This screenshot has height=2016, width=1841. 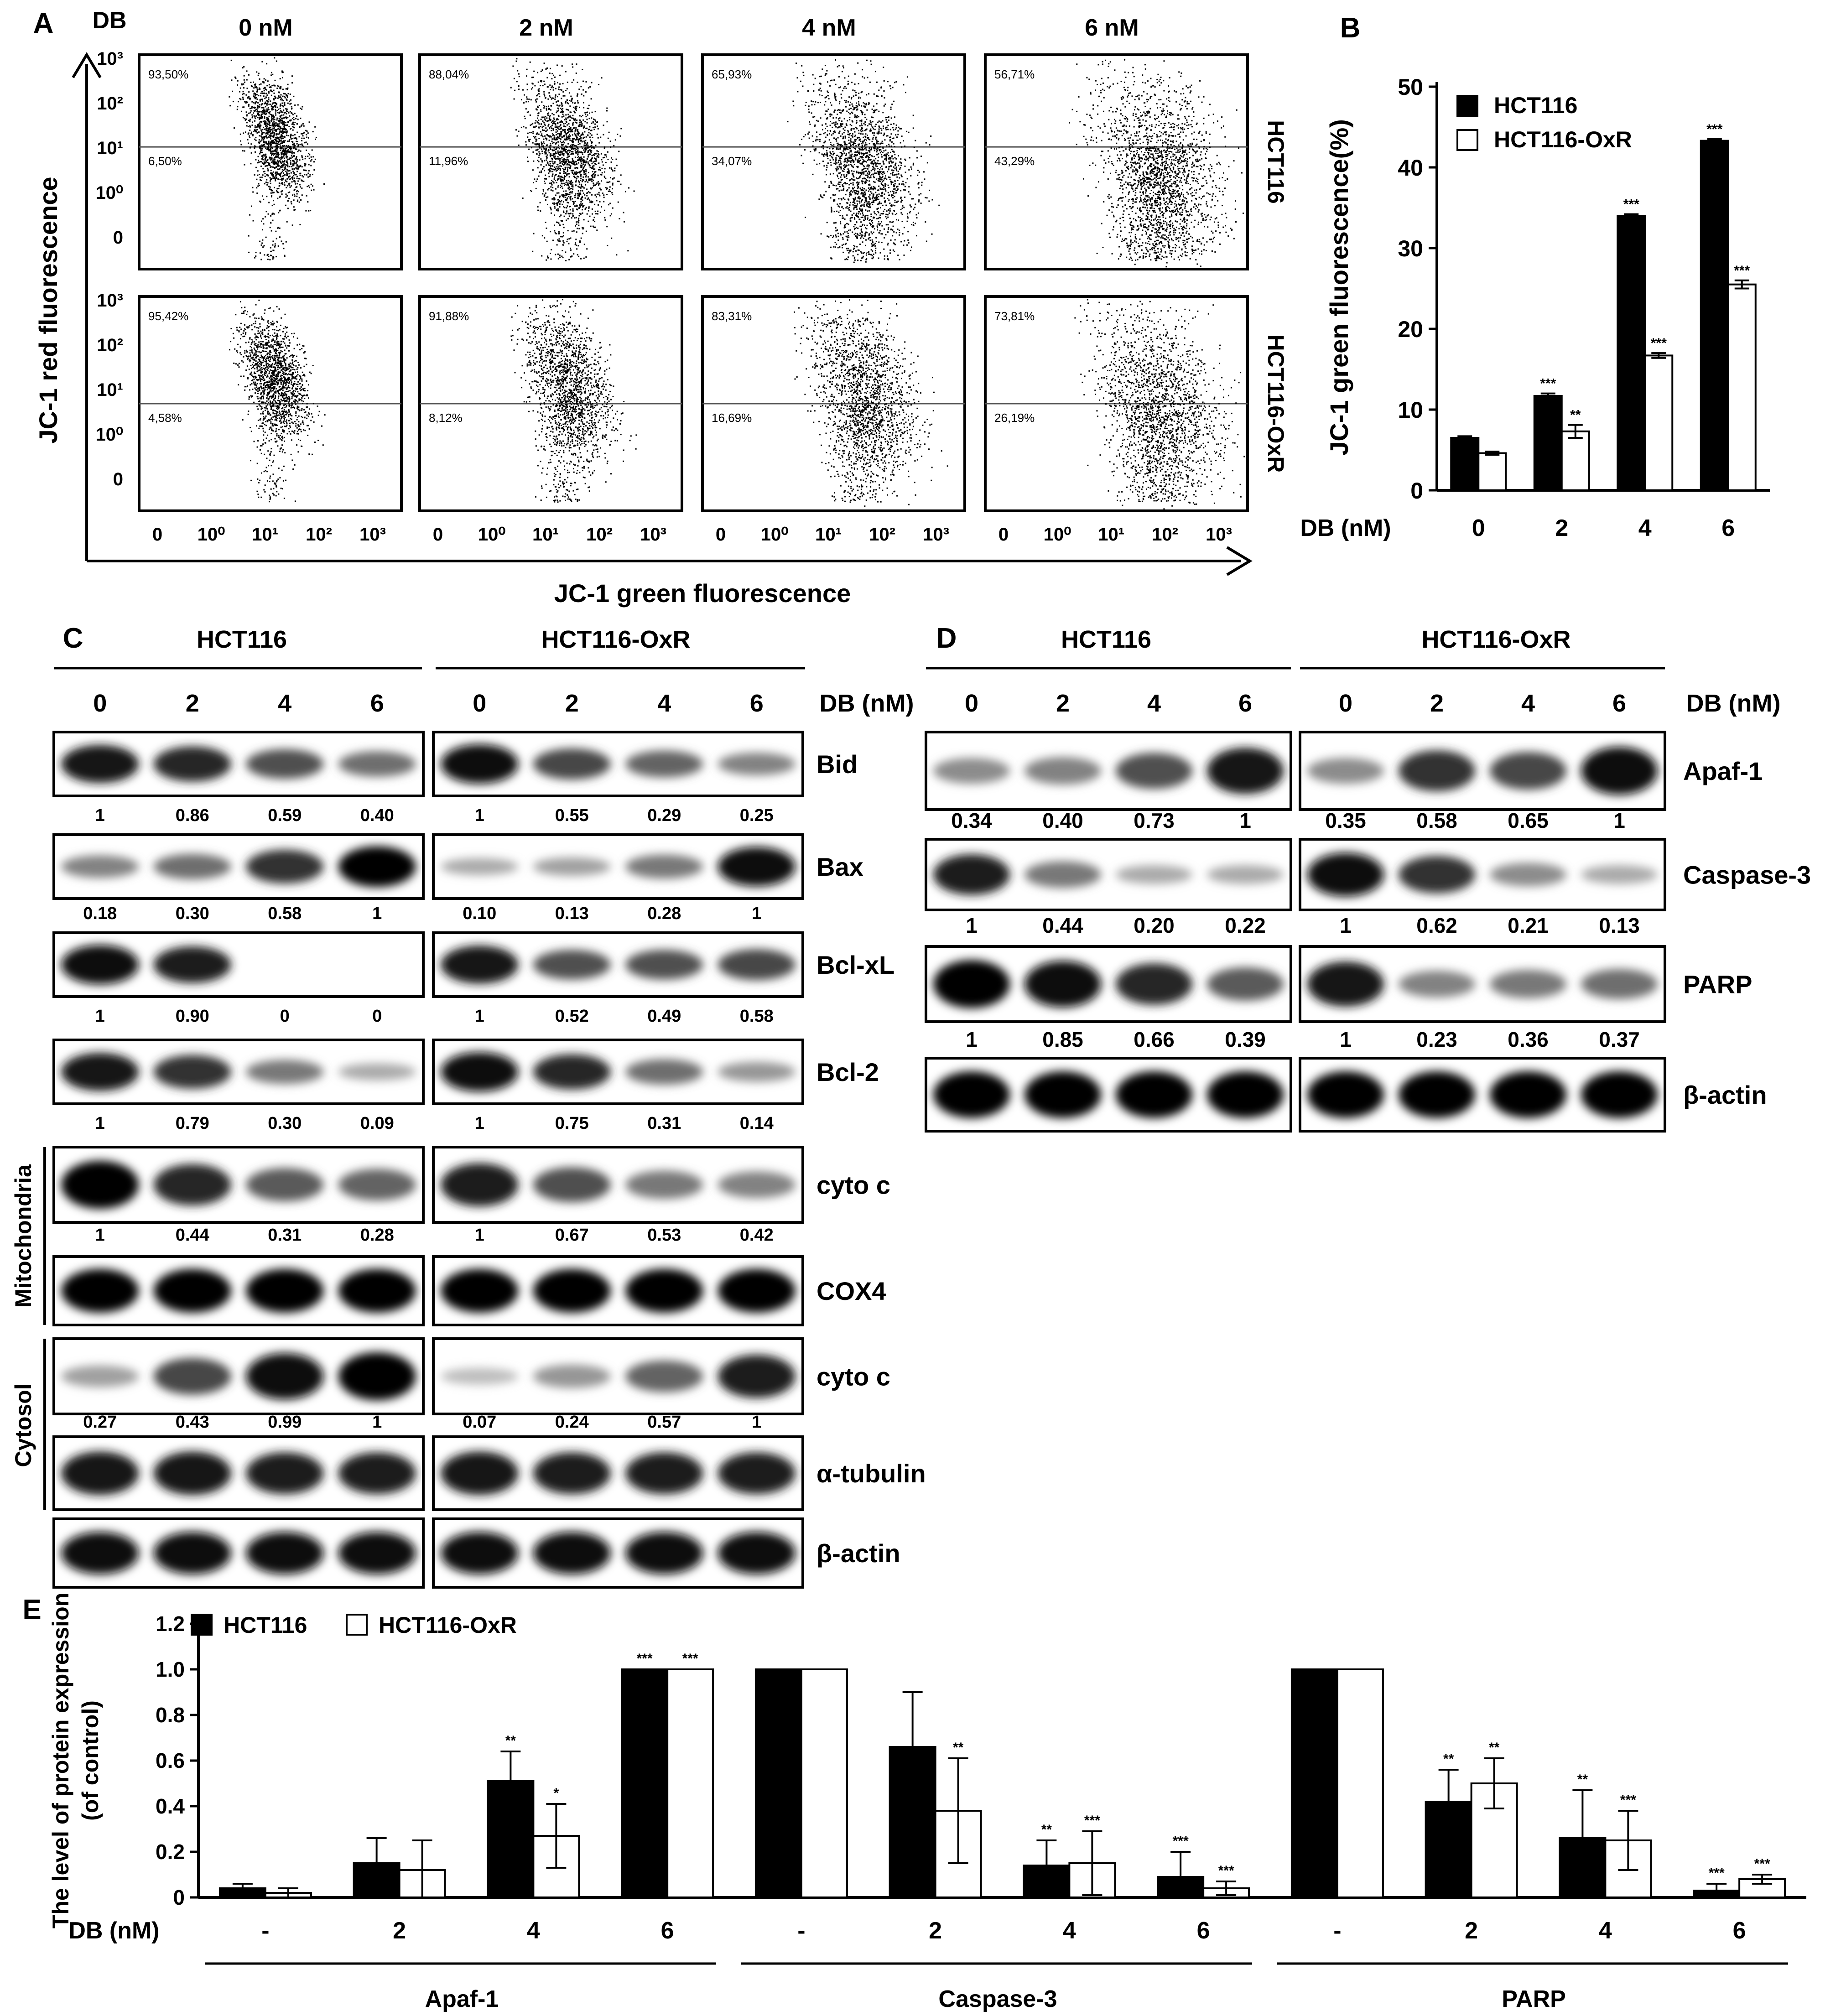 What do you see at coordinates (1436, 820) in the screenshot?
I see `d-quant-value: 0.58` at bounding box center [1436, 820].